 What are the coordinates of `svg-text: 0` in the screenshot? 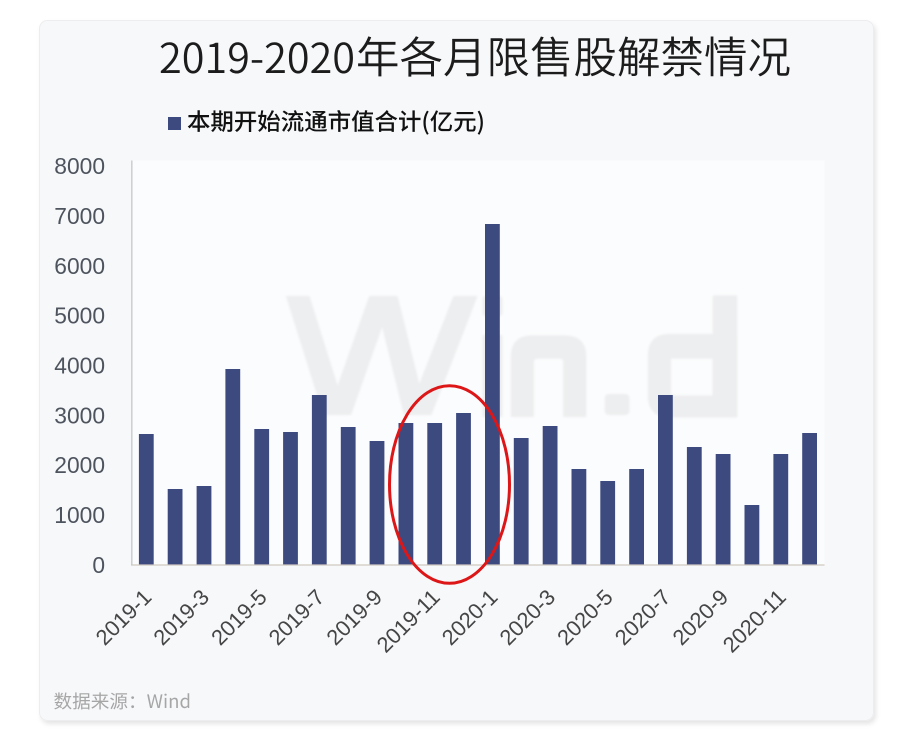 It's located at (98, 565).